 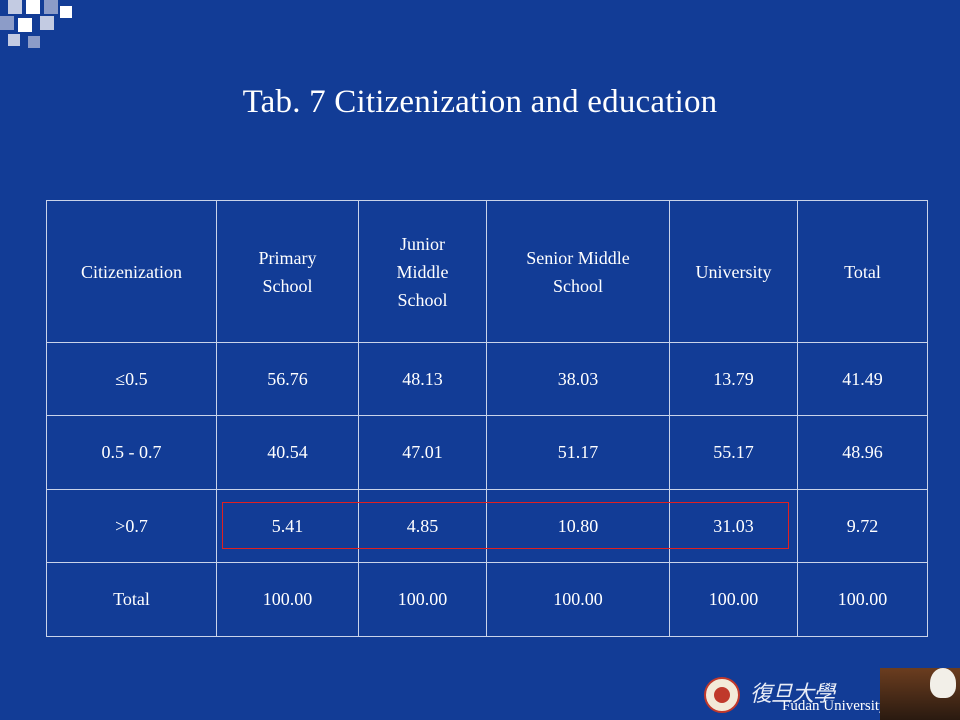 What do you see at coordinates (422, 452) in the screenshot?
I see `table-cell: 47.01` at bounding box center [422, 452].